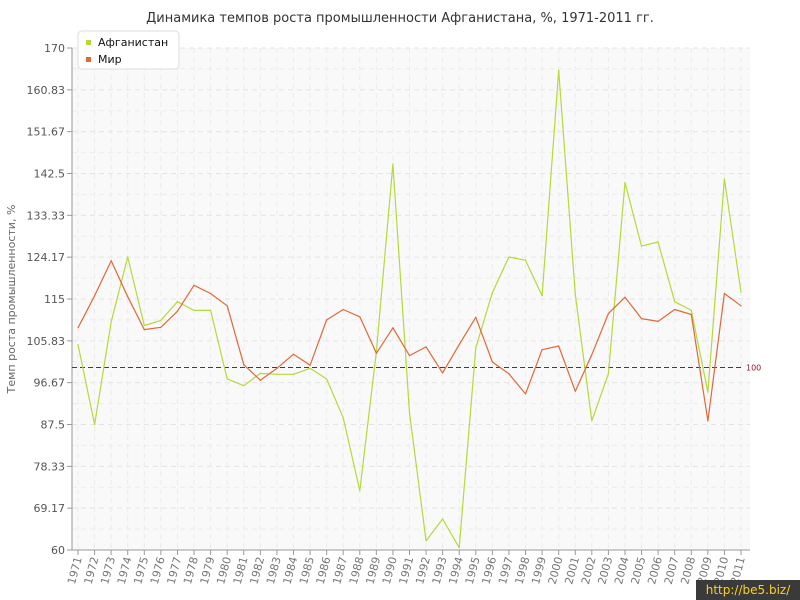 The width and height of the screenshot is (800, 600). Describe the element at coordinates (50, 174) in the screenshot. I see `y-tick-label: 142.5` at that location.